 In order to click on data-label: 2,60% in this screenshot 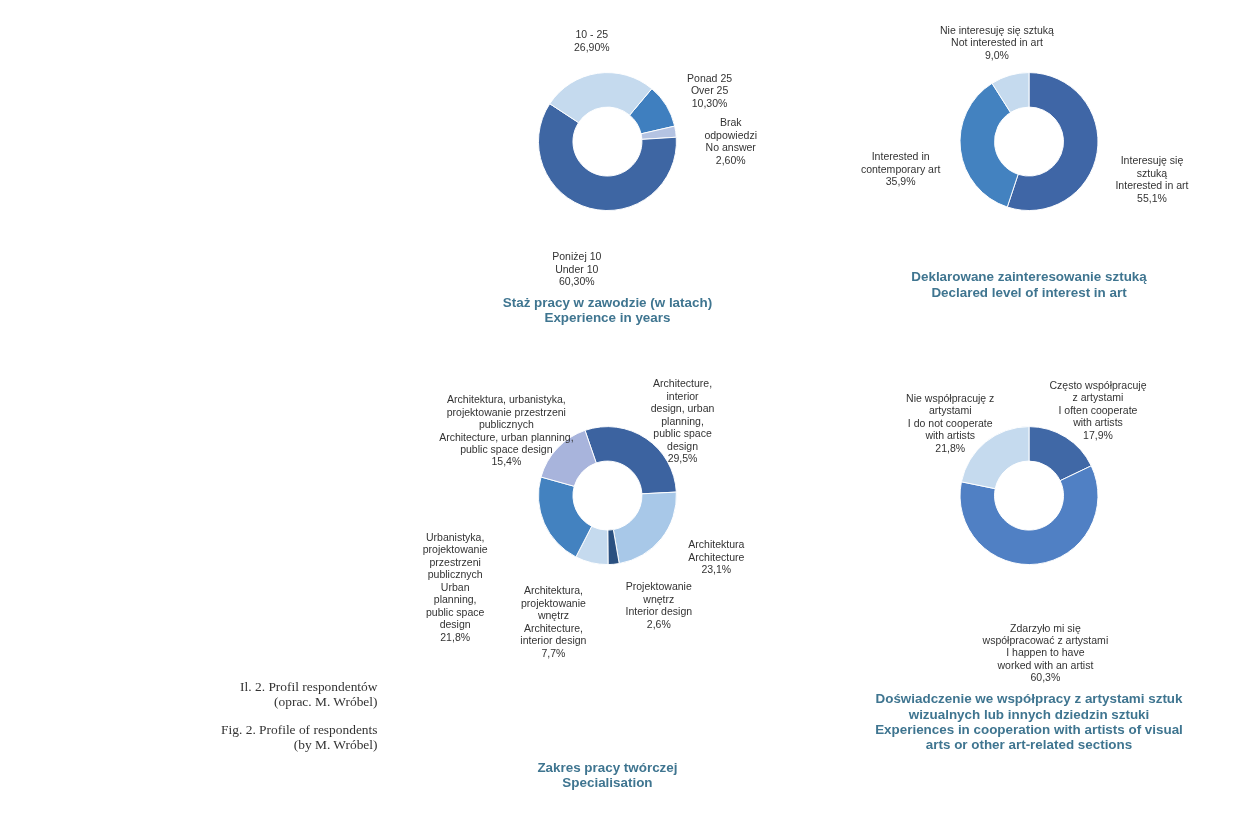, I will do `click(730, 159)`.